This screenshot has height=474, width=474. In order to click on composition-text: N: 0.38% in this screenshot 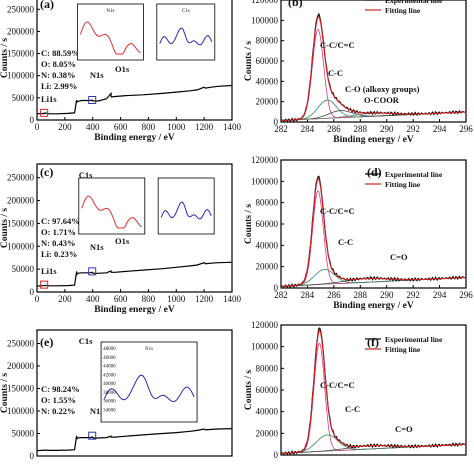, I will do `click(58, 75)`.